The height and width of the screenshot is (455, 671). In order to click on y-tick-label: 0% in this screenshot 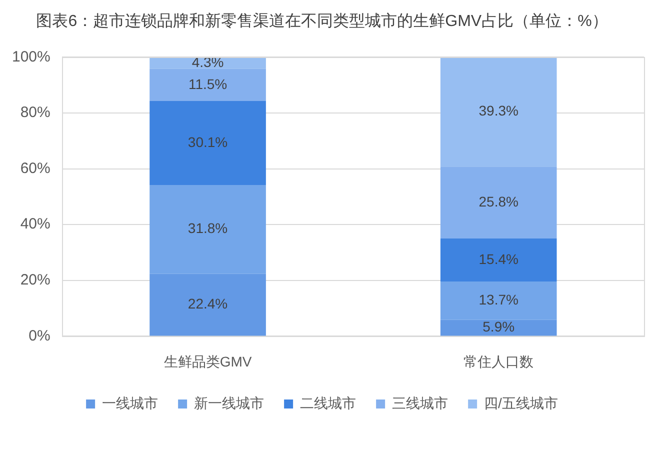, I will do `click(39, 335)`.